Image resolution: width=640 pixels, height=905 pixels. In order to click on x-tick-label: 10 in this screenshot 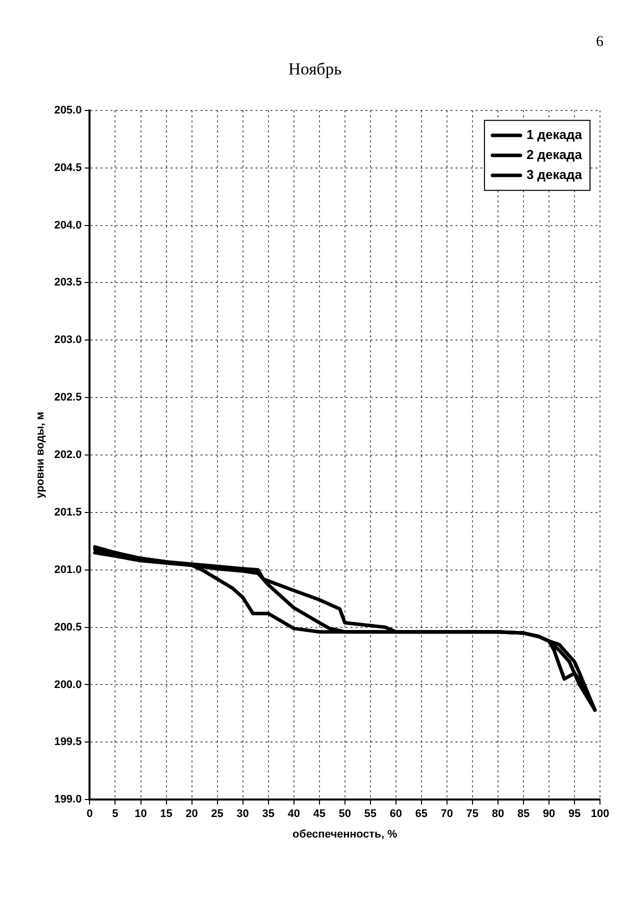, I will do `click(140, 814)`.